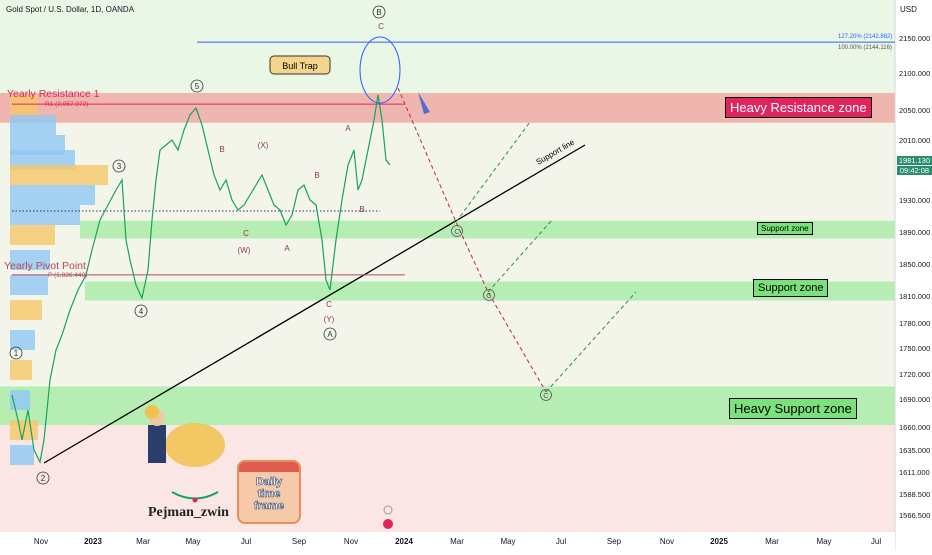 The width and height of the screenshot is (932, 555). I want to click on projection-down-path, so click(472, 240).